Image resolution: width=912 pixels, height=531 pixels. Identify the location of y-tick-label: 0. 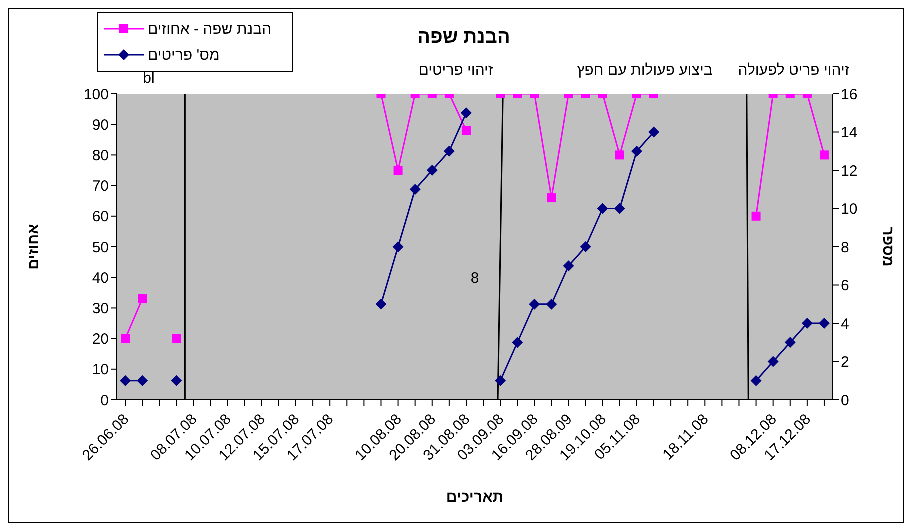
(104, 401).